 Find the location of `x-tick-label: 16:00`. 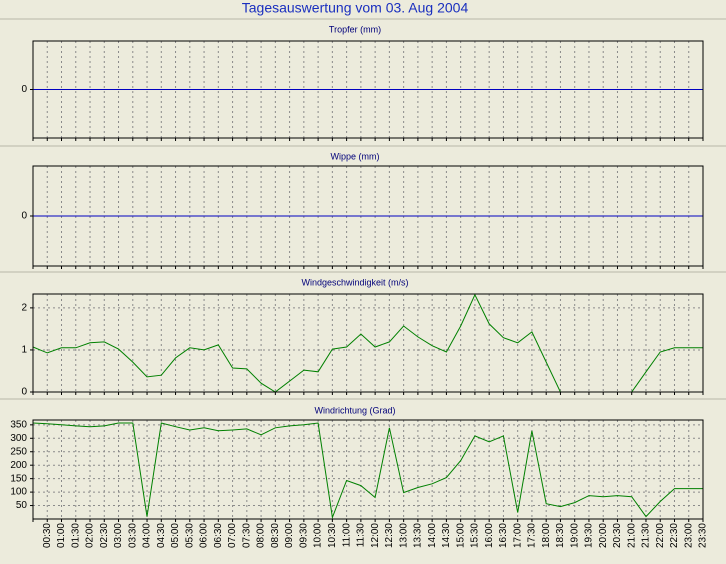

x-tick-label: 16:00 is located at coordinates (489, 535).